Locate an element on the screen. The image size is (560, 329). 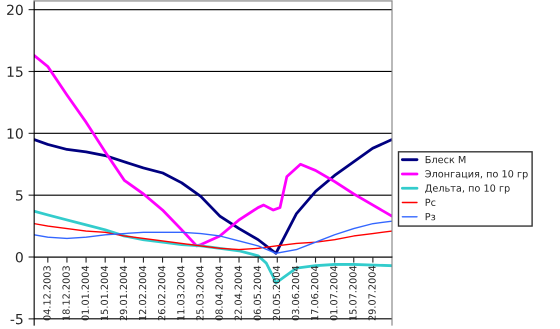
x-tick-label: 17.06.2004 is located at coordinates (314, 293).